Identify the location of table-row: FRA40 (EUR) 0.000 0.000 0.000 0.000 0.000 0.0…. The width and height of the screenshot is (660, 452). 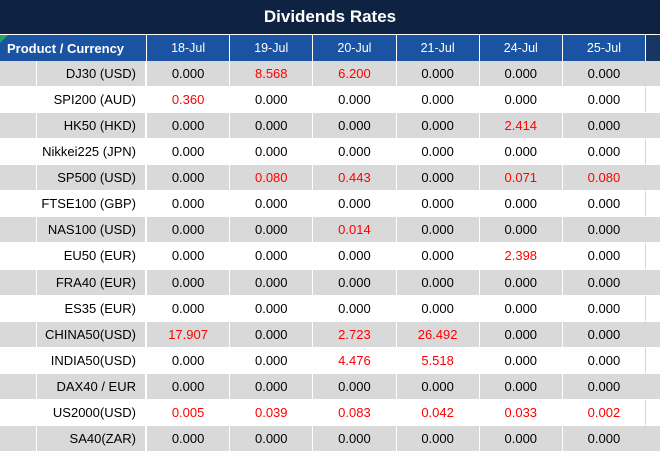
(330, 282).